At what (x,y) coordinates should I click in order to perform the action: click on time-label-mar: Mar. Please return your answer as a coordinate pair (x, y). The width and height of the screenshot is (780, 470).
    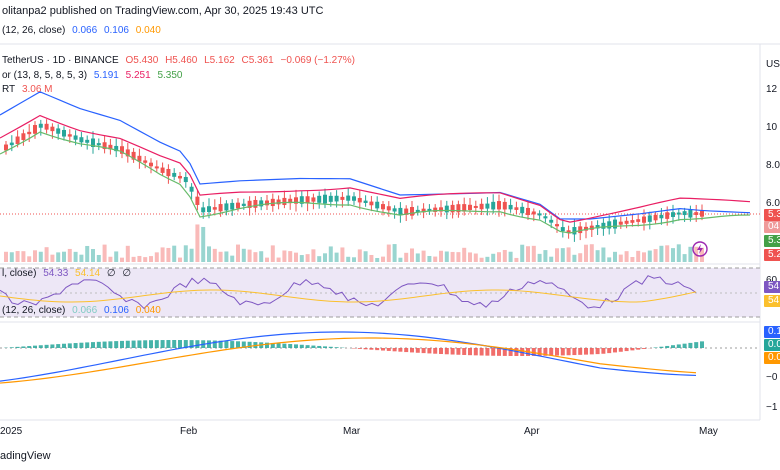
    Looking at the image, I should click on (352, 431).